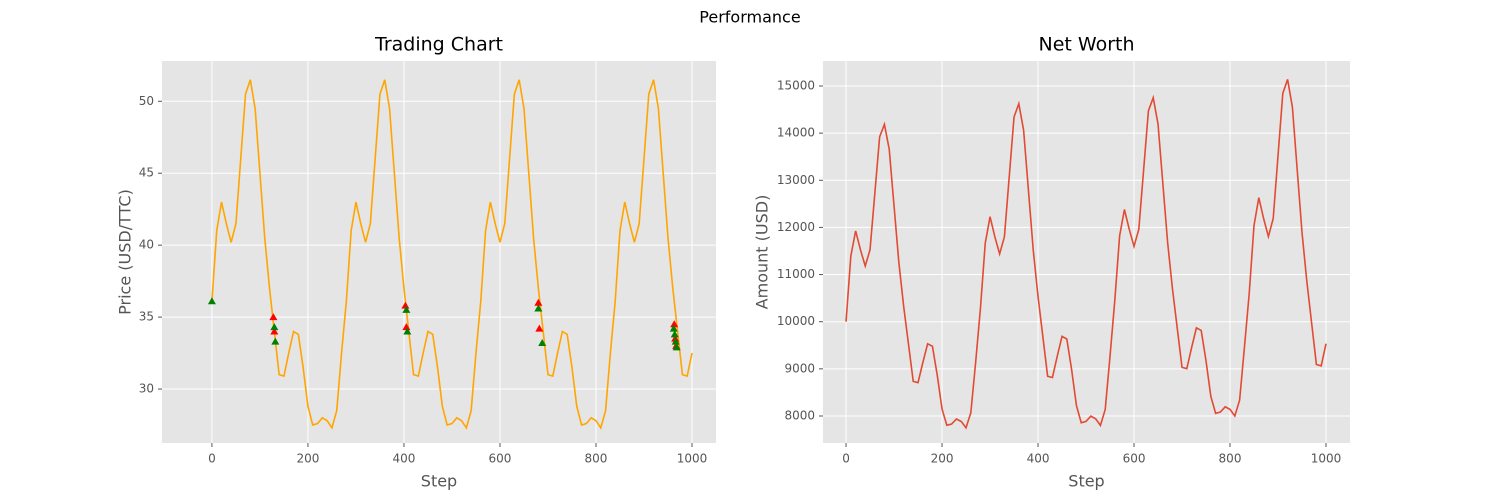 This screenshot has width=1500, height=500. Describe the element at coordinates (762, 252) in the screenshot. I see `y-axis-label: Amount (USD)` at that location.